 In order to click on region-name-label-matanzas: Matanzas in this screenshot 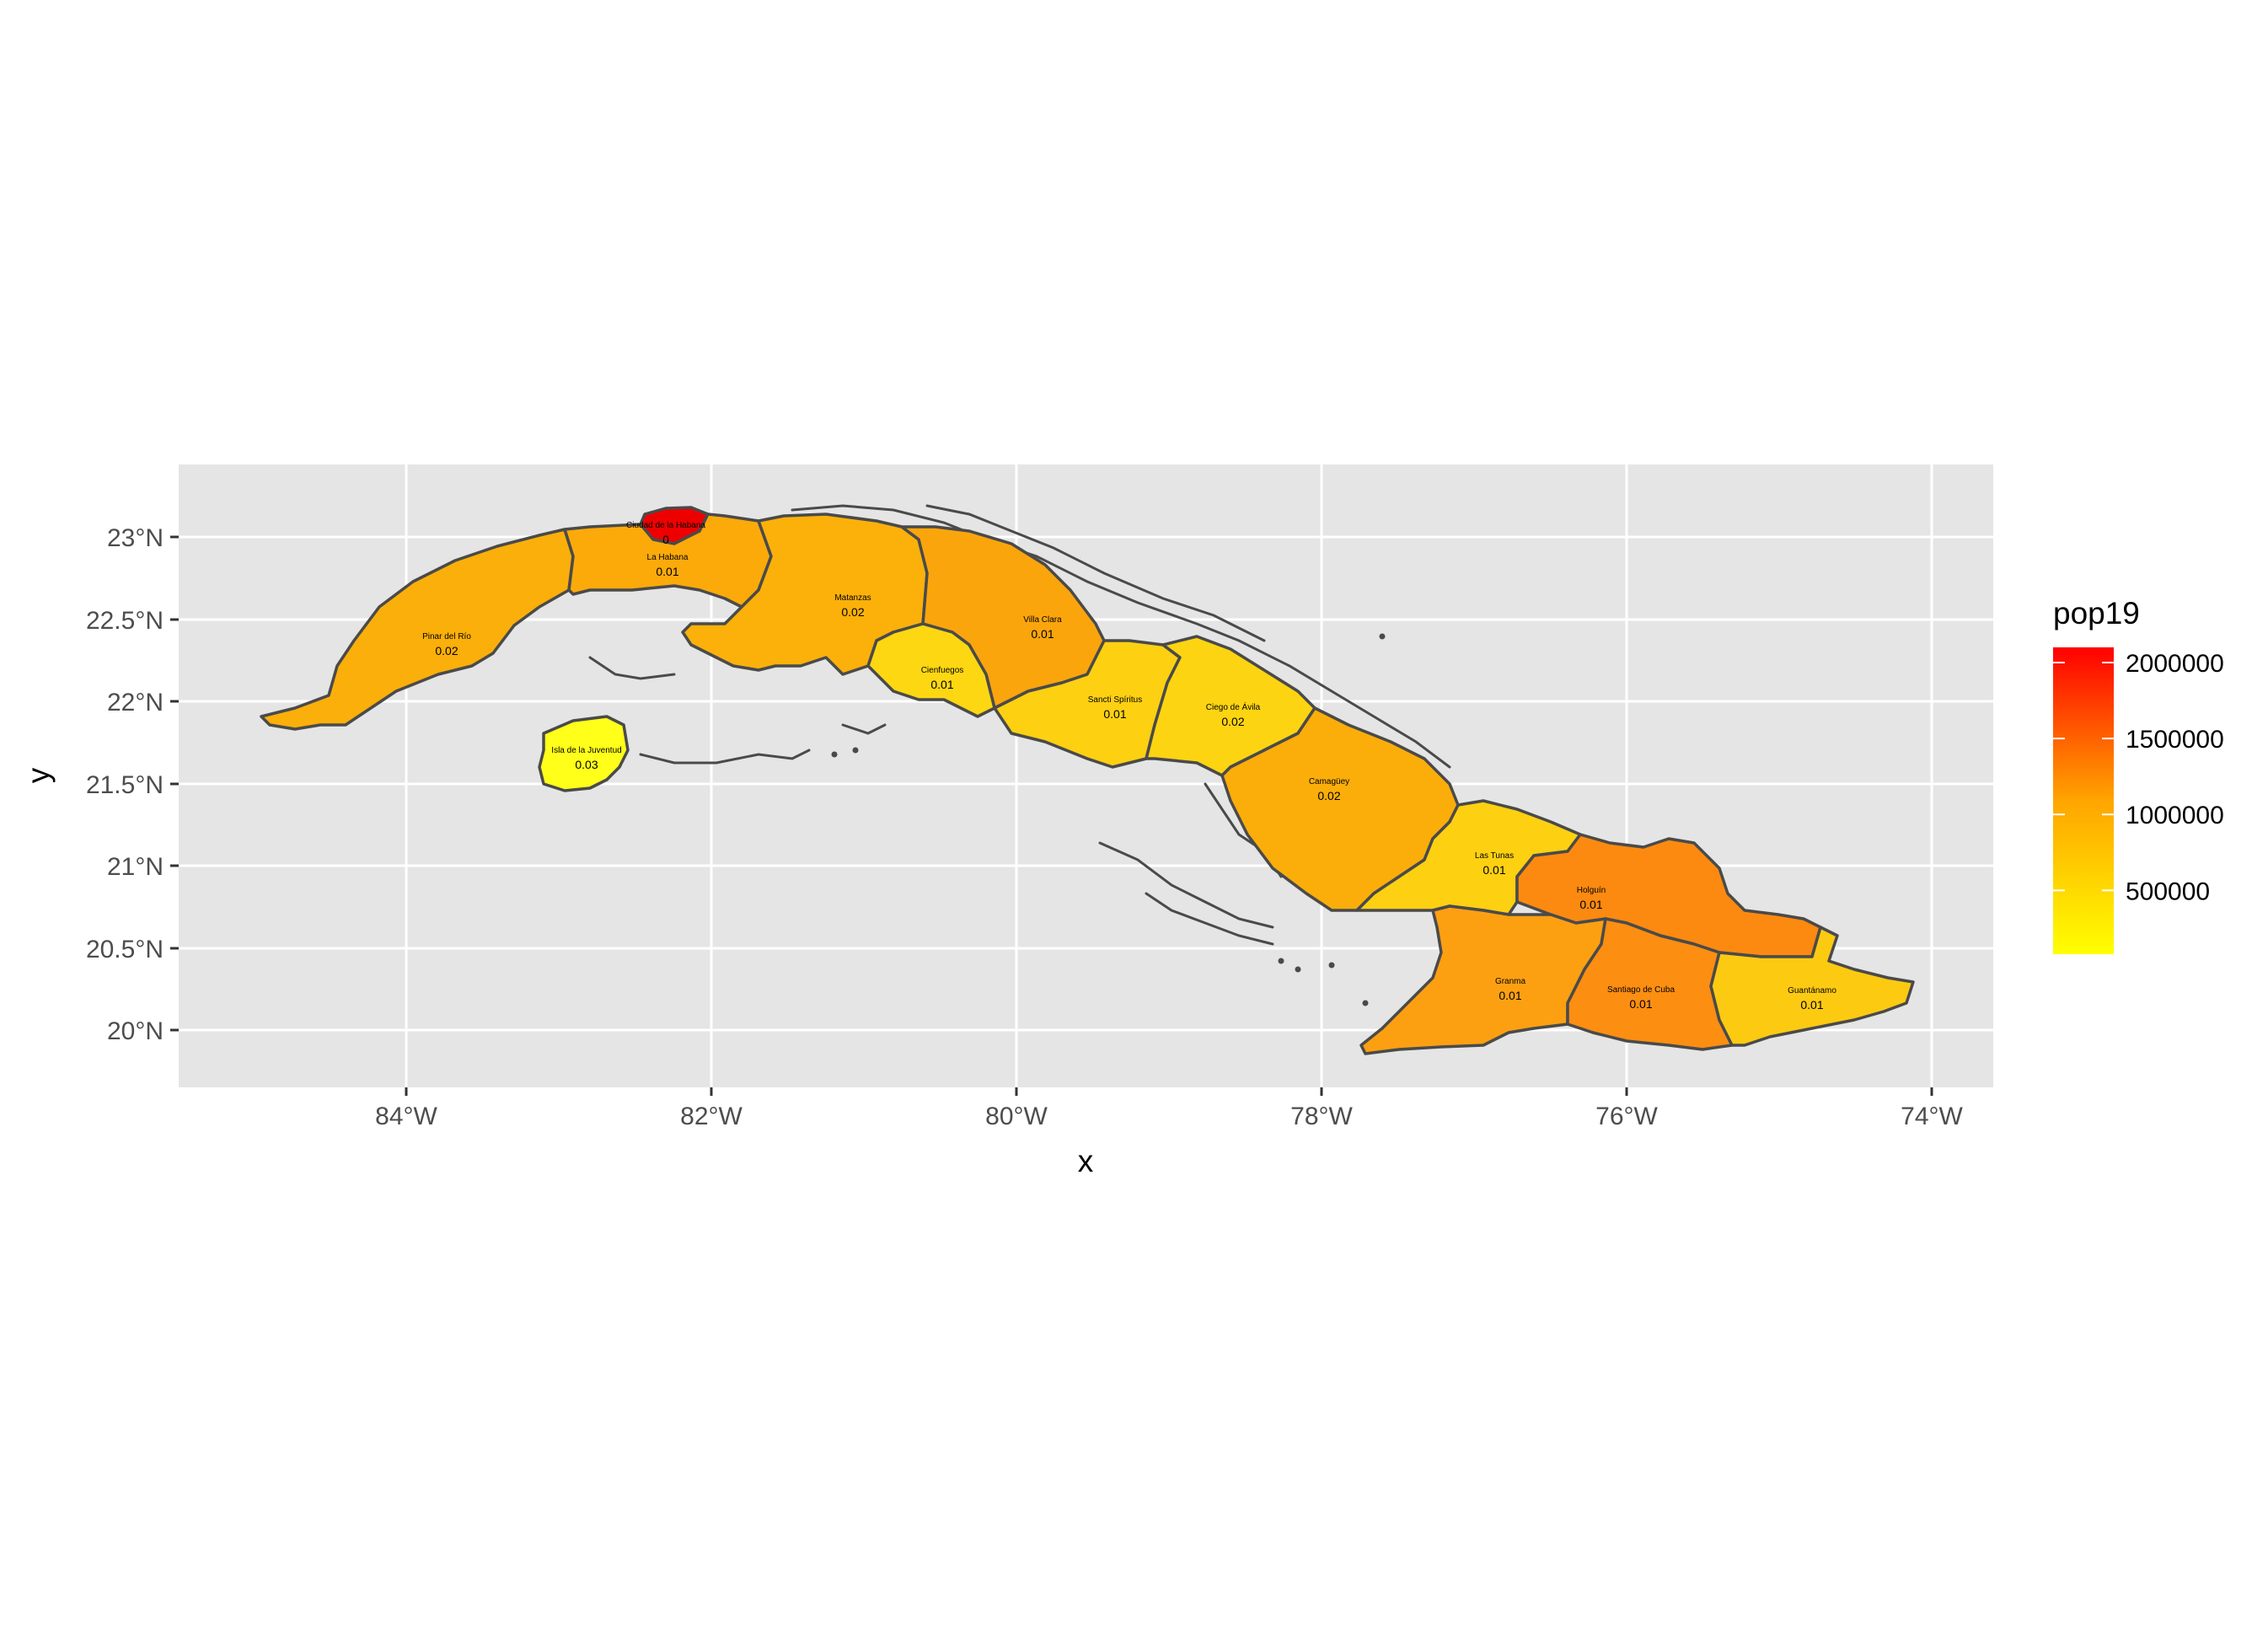, I will do `click(852, 598)`.